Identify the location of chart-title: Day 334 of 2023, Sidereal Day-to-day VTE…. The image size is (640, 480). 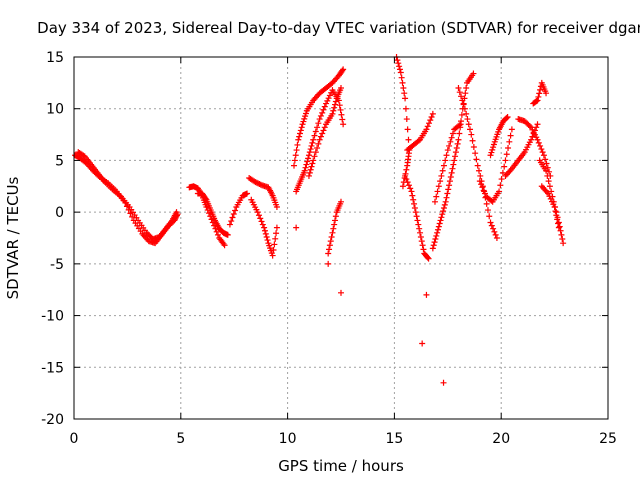
(338, 28).